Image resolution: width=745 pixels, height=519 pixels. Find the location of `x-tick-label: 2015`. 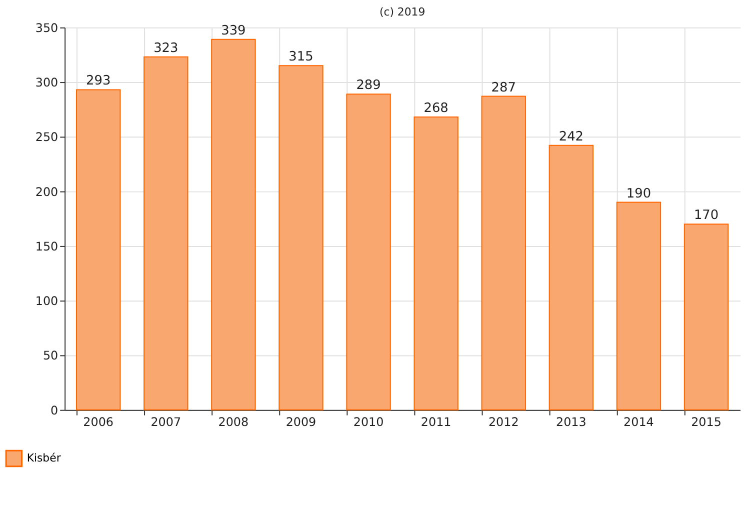

x-tick-label: 2015 is located at coordinates (706, 422).